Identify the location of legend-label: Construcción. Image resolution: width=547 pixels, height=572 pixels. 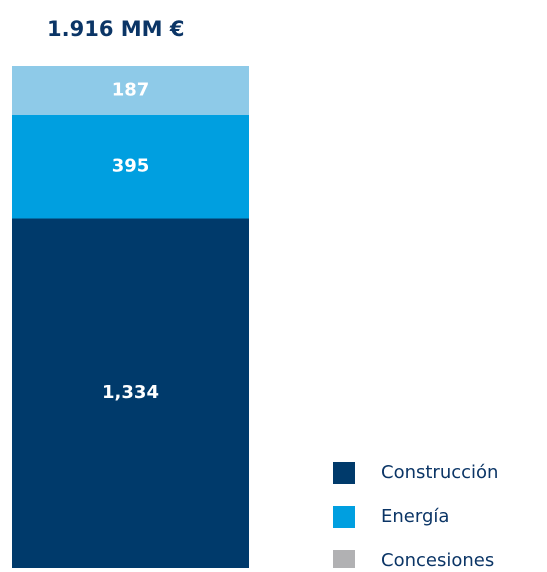
(439, 472).